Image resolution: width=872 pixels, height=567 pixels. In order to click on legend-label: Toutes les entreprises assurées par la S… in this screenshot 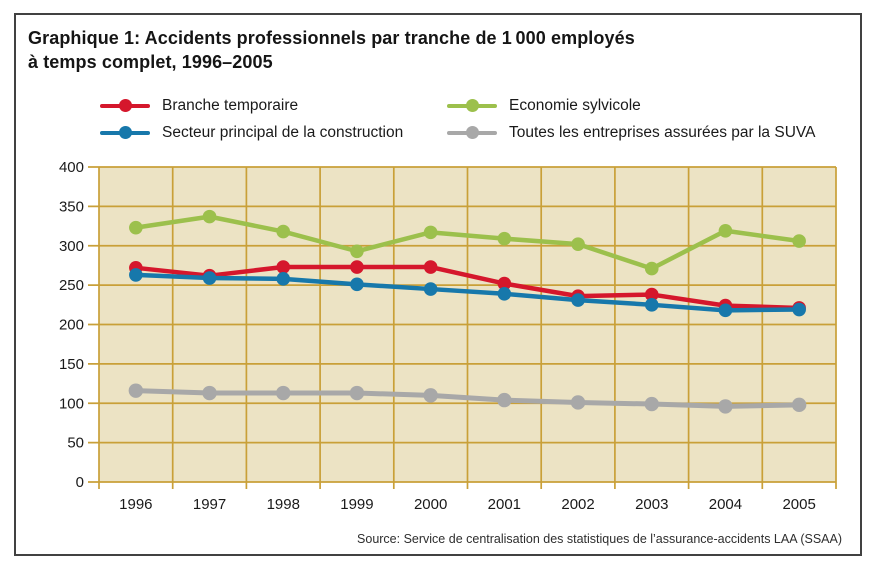, I will do `click(662, 132)`.